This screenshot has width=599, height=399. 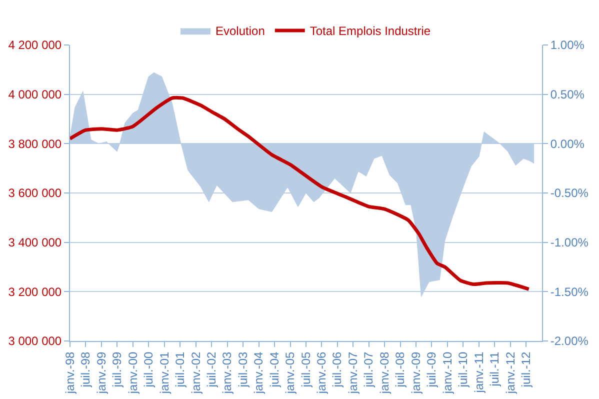 I want to click on x-tick-label: janv.-02, so click(x=195, y=373).